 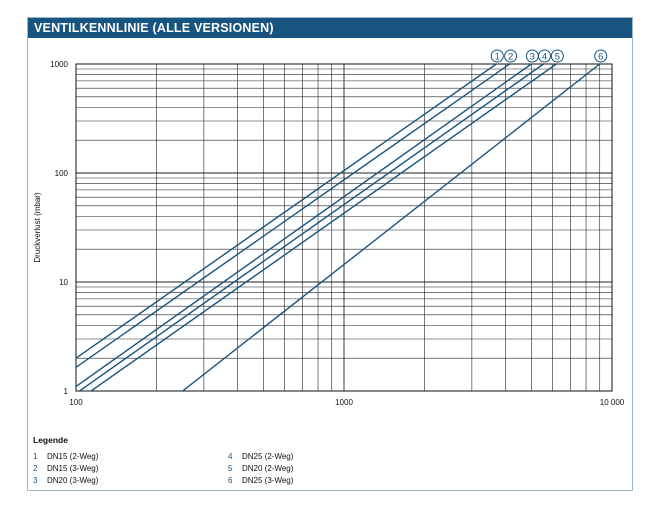 I want to click on series-marker-label: 4, so click(x=544, y=57).